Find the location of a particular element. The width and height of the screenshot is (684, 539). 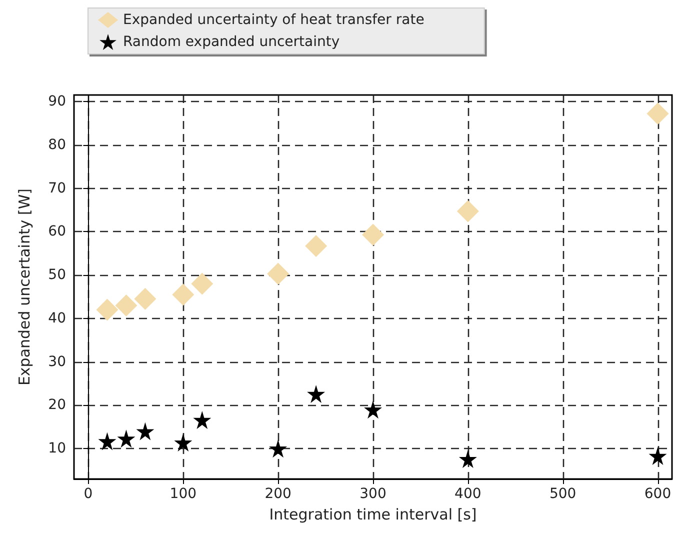

x-tick-label: 400 is located at coordinates (468, 494).